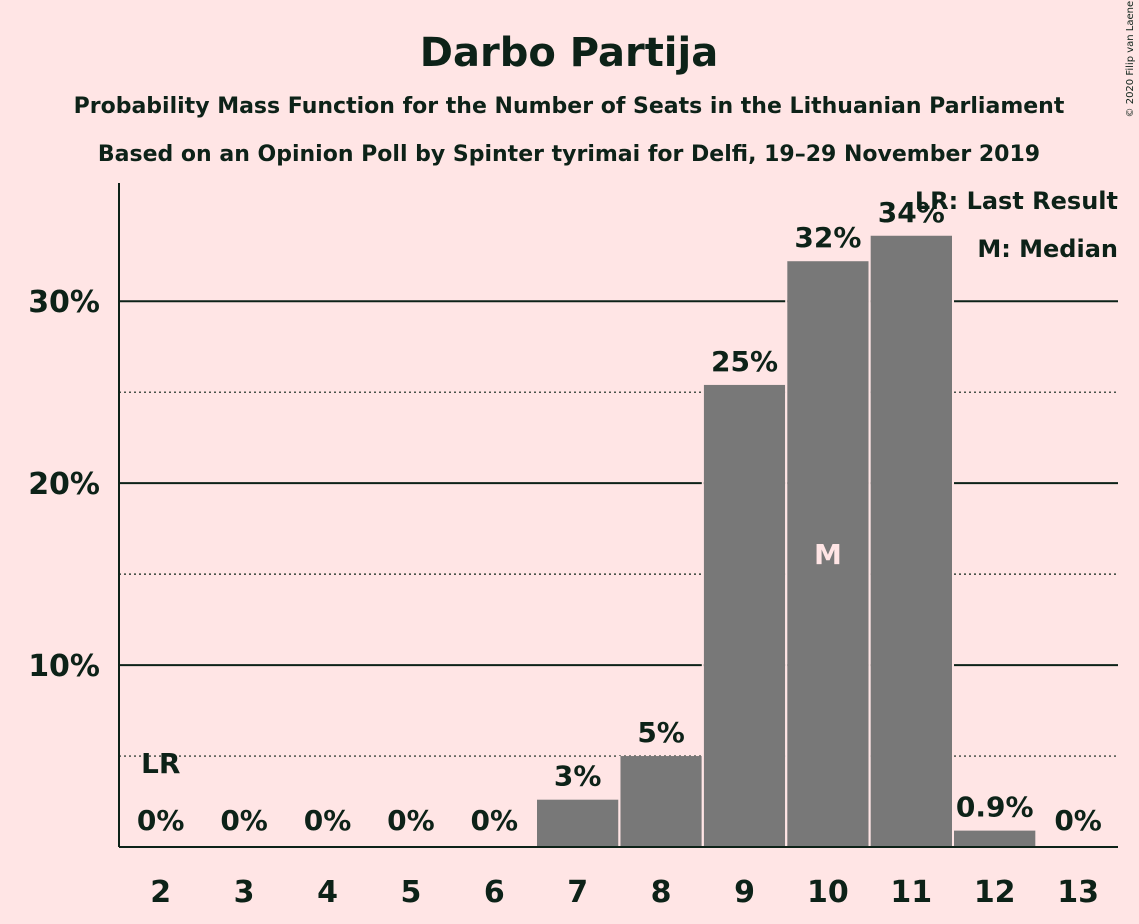 This screenshot has height=924, width=1139. What do you see at coordinates (160, 892) in the screenshot?
I see `x-tick-label-2: 2` at bounding box center [160, 892].